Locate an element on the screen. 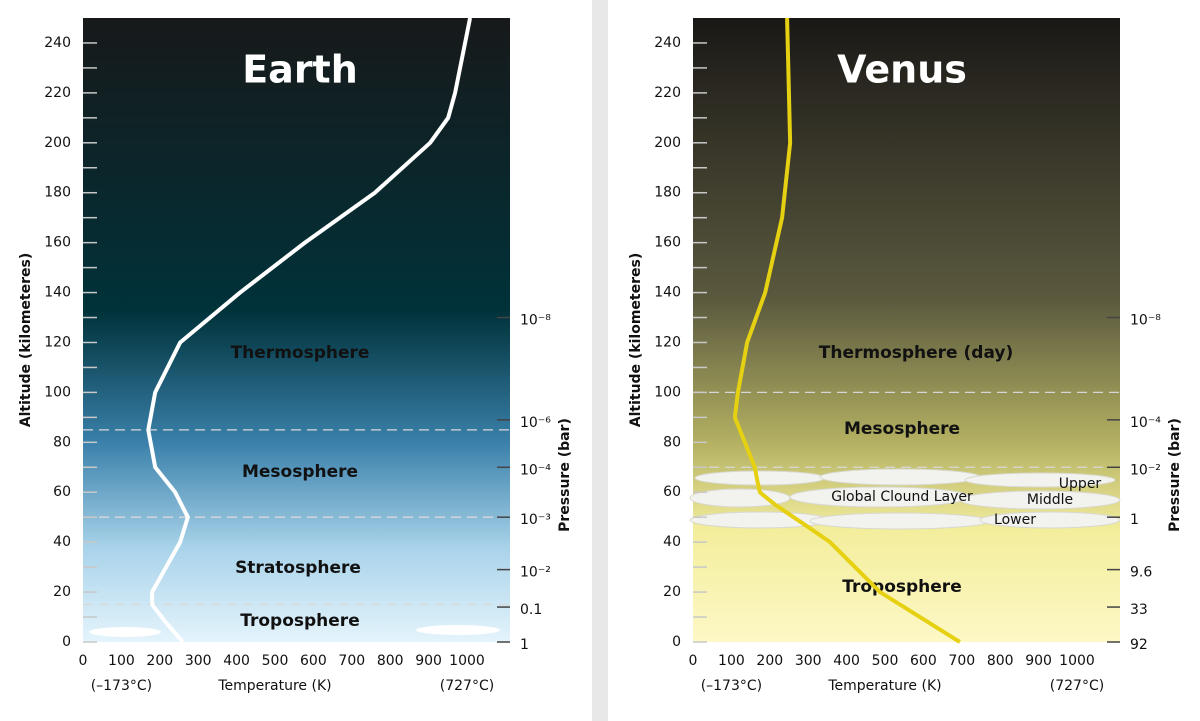 The height and width of the screenshot is (721, 1200). snow is located at coordinates (294, 631).